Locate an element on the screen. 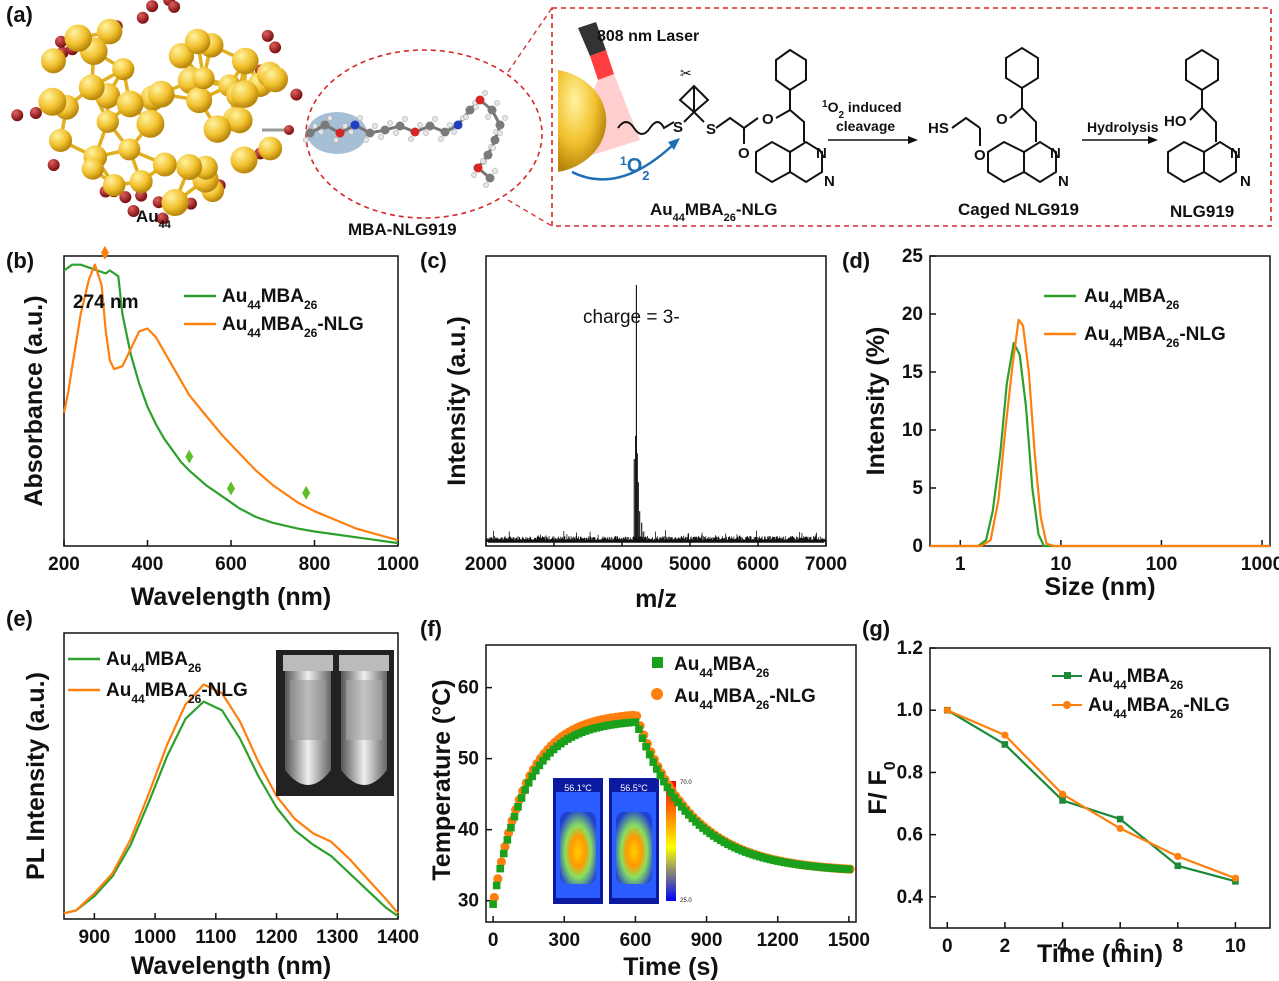  vial-inset-image is located at coordinates (335, 723).